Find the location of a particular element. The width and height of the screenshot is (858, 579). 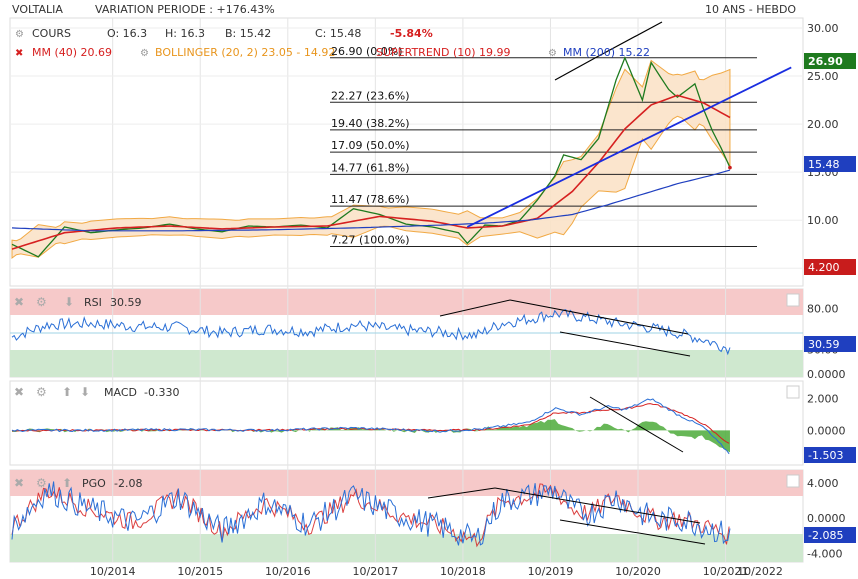

pgo-collapse-box is located at coordinates (793, 481).